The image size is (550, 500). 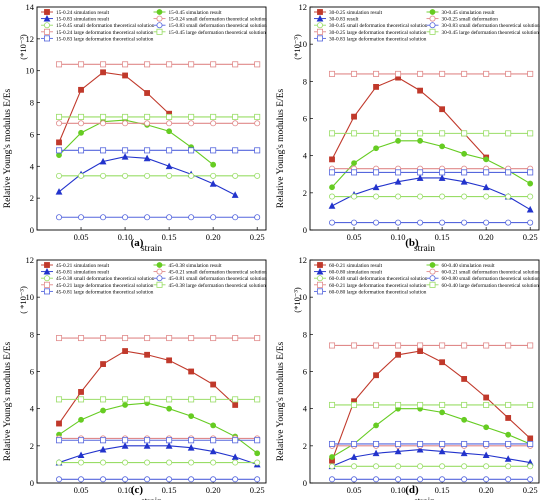 What do you see at coordinates (137, 490) in the screenshot?
I see `panel-label: (c)` at bounding box center [137, 490].